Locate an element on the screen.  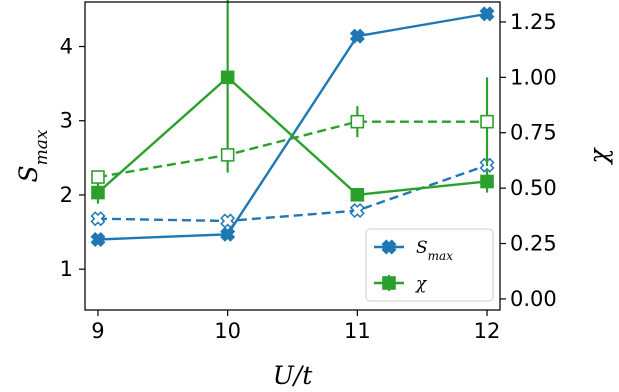
right-y-tick-label: 0.75 is located at coordinates (533, 133).